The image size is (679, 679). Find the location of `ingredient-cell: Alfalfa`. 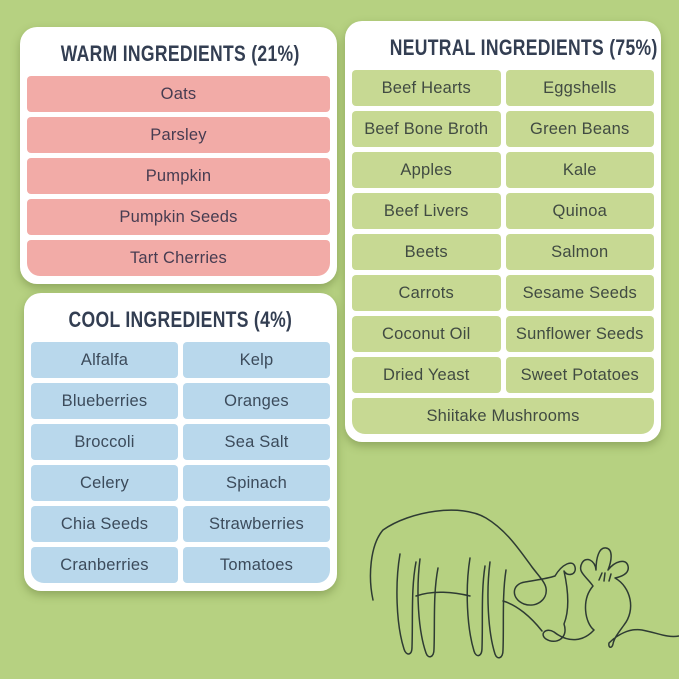

ingredient-cell: Alfalfa is located at coordinates (104, 360).